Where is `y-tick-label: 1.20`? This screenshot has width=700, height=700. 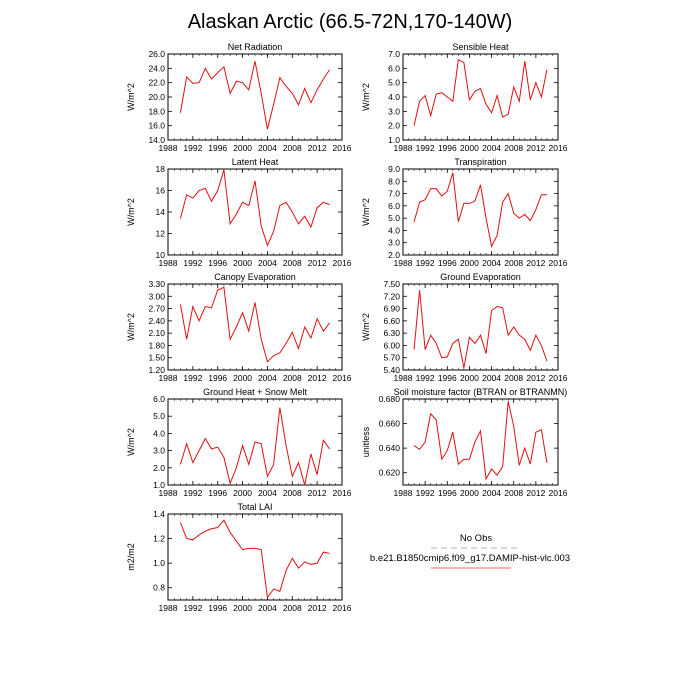 y-tick-label: 1.20 is located at coordinates (156, 370).